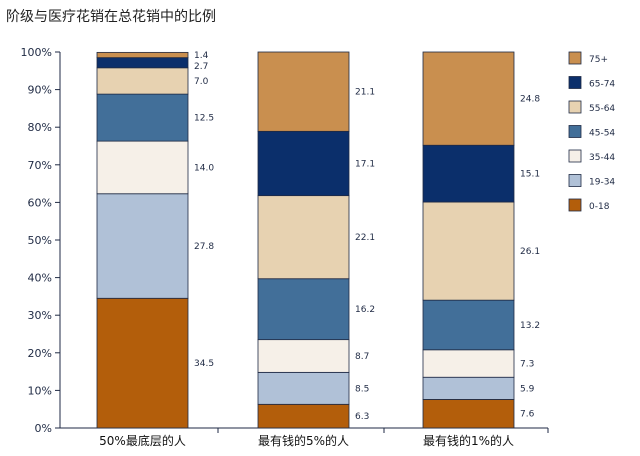 This screenshot has width=640, height=456. What do you see at coordinates (204, 247) in the screenshot?
I see `data-label: 27.8` at bounding box center [204, 247].